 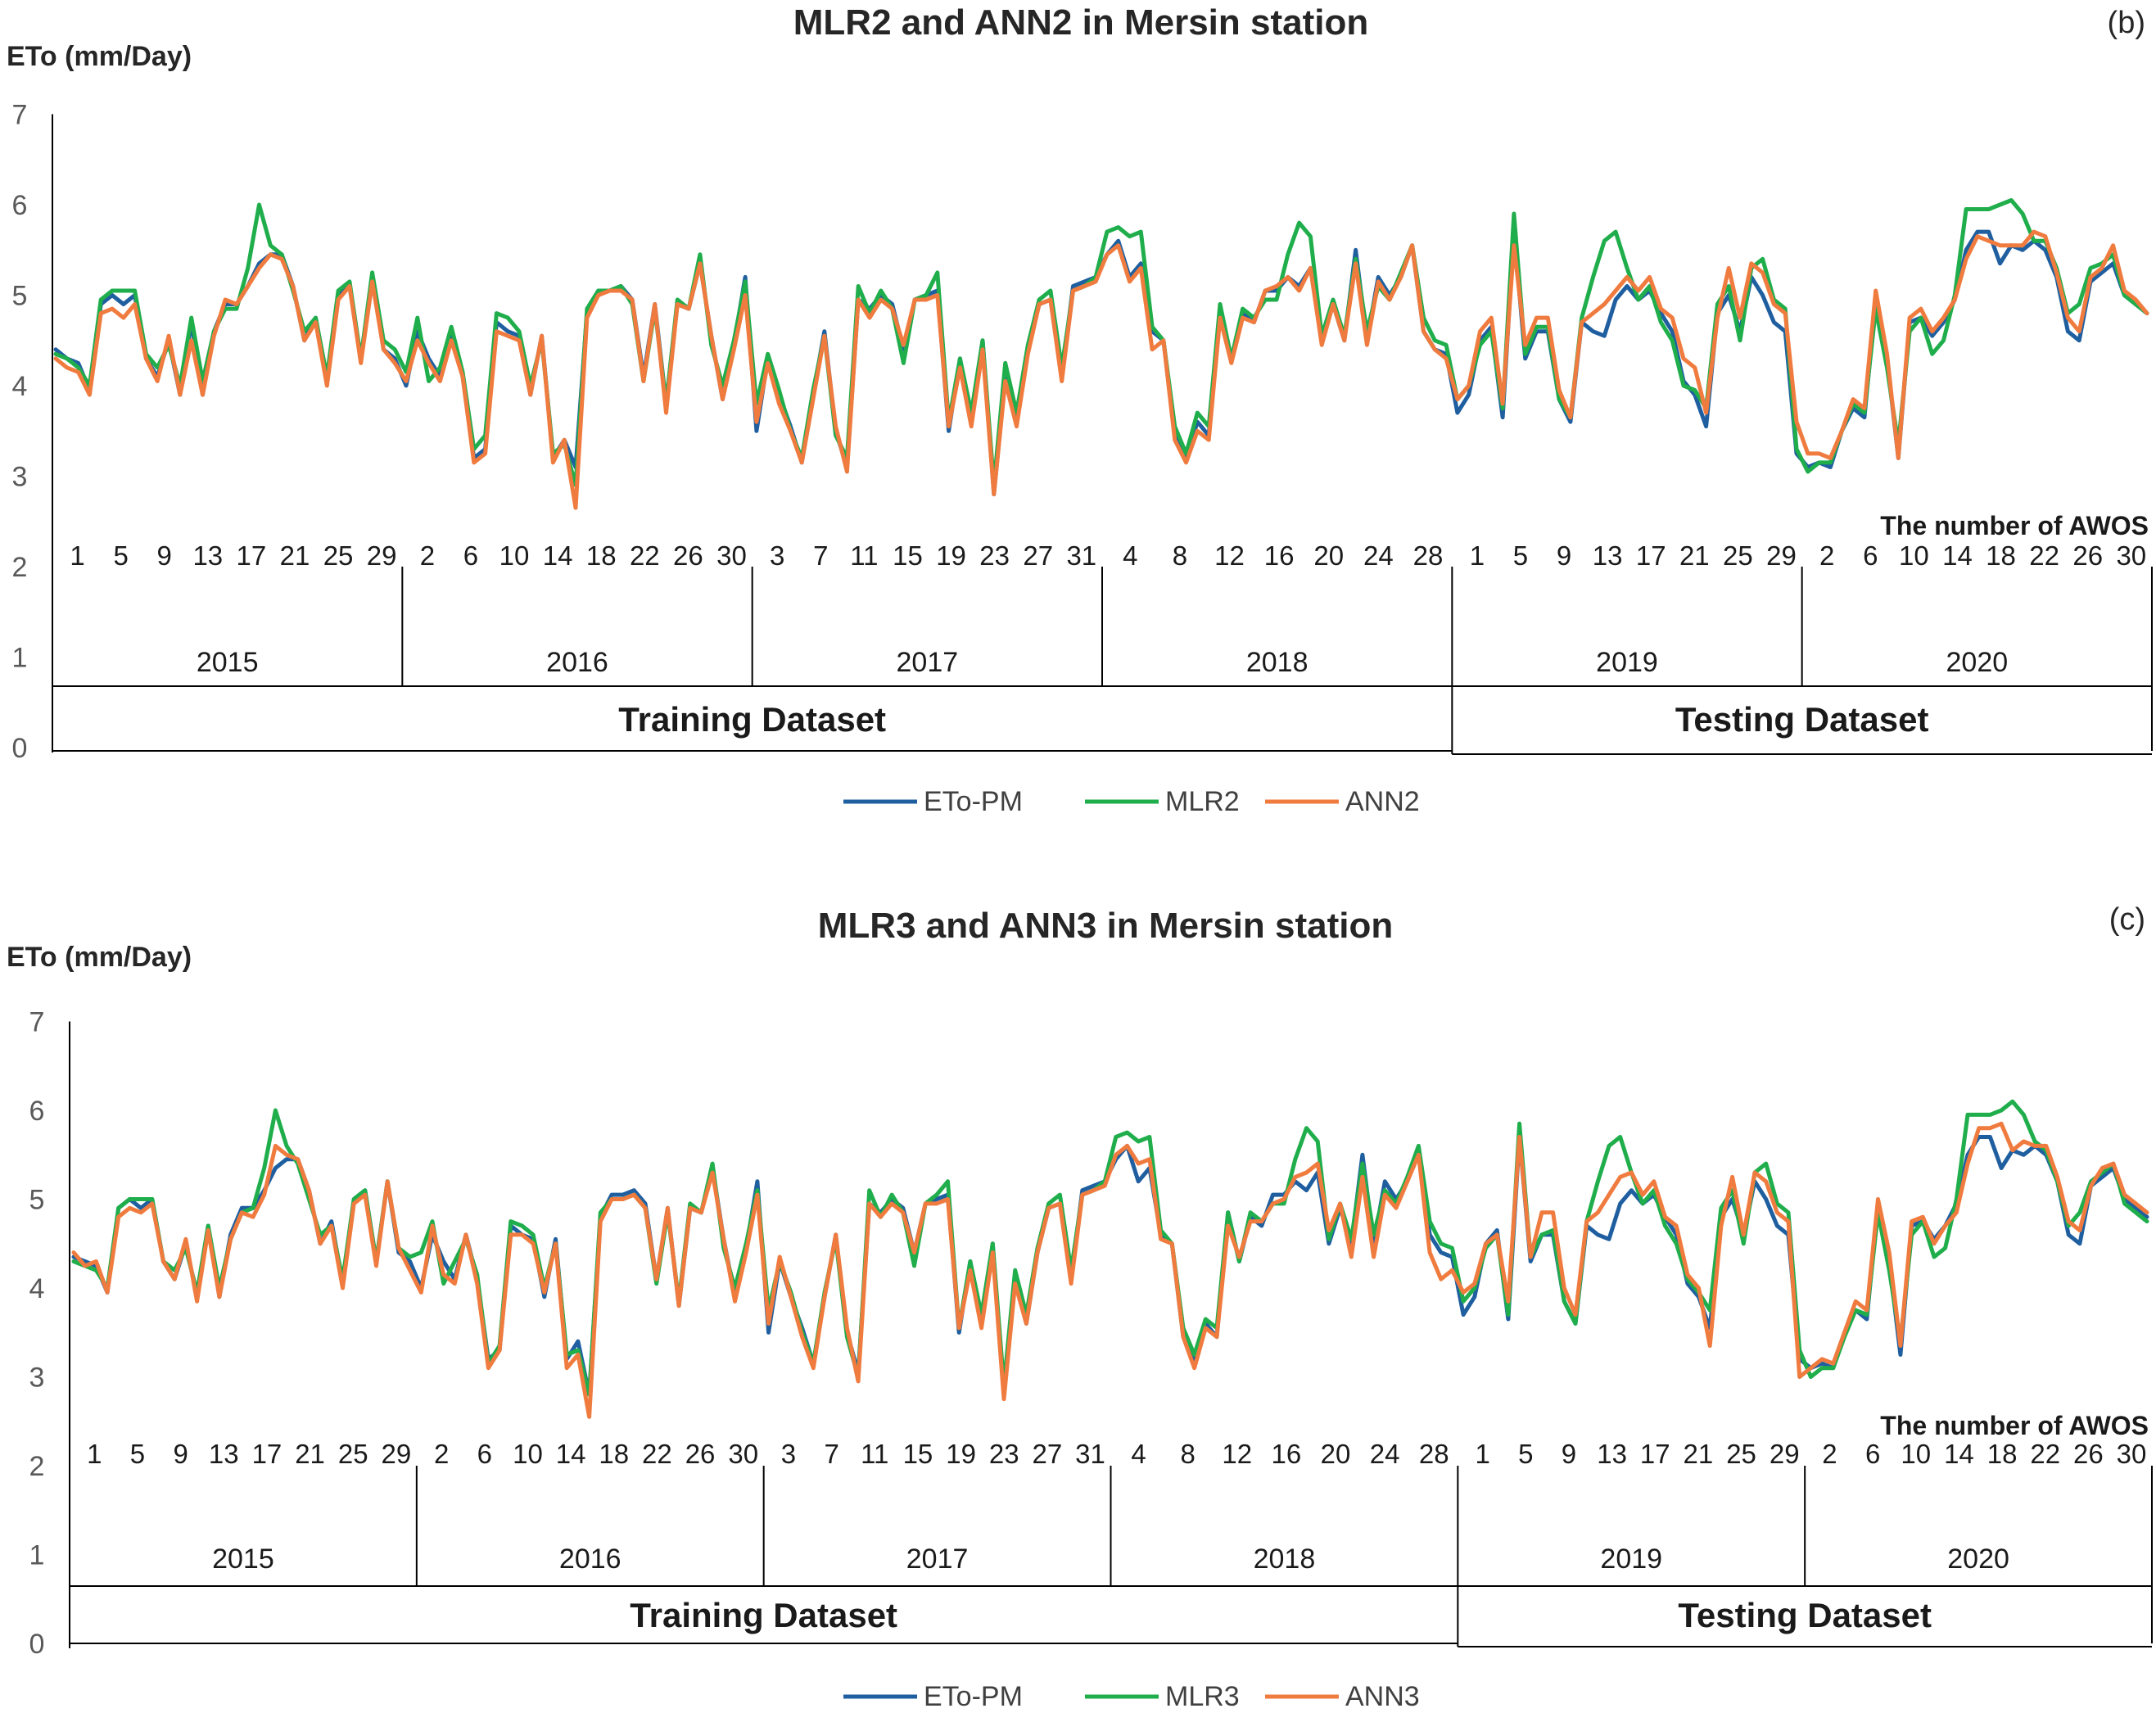 I want to click on year-label: 2019, so click(x=1627, y=662).